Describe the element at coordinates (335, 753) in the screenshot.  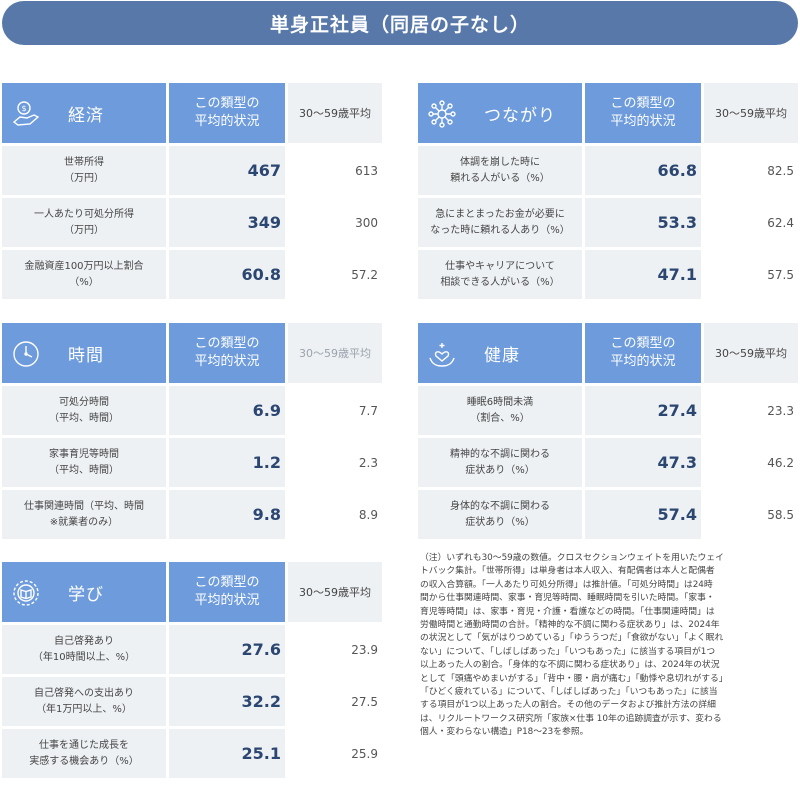
I see `average-value: 25.9` at that location.